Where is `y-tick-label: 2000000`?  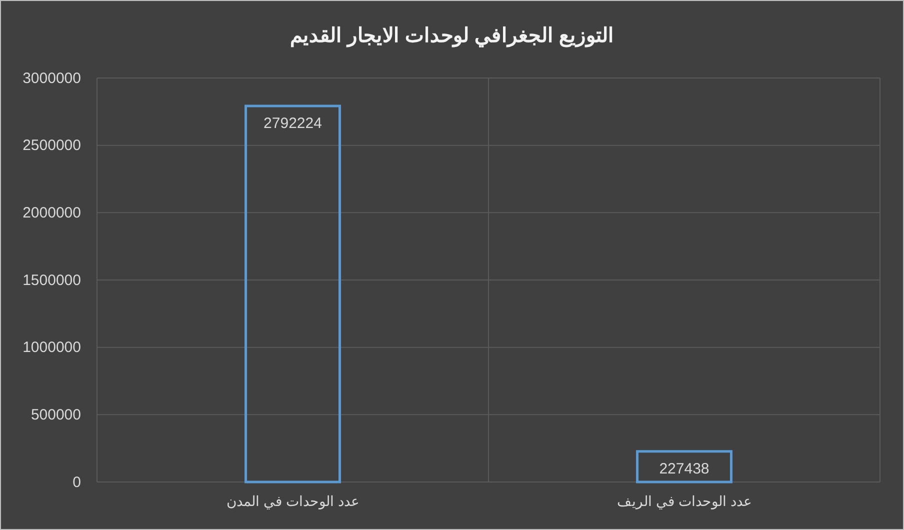
y-tick-label: 2000000 is located at coordinates (51, 213).